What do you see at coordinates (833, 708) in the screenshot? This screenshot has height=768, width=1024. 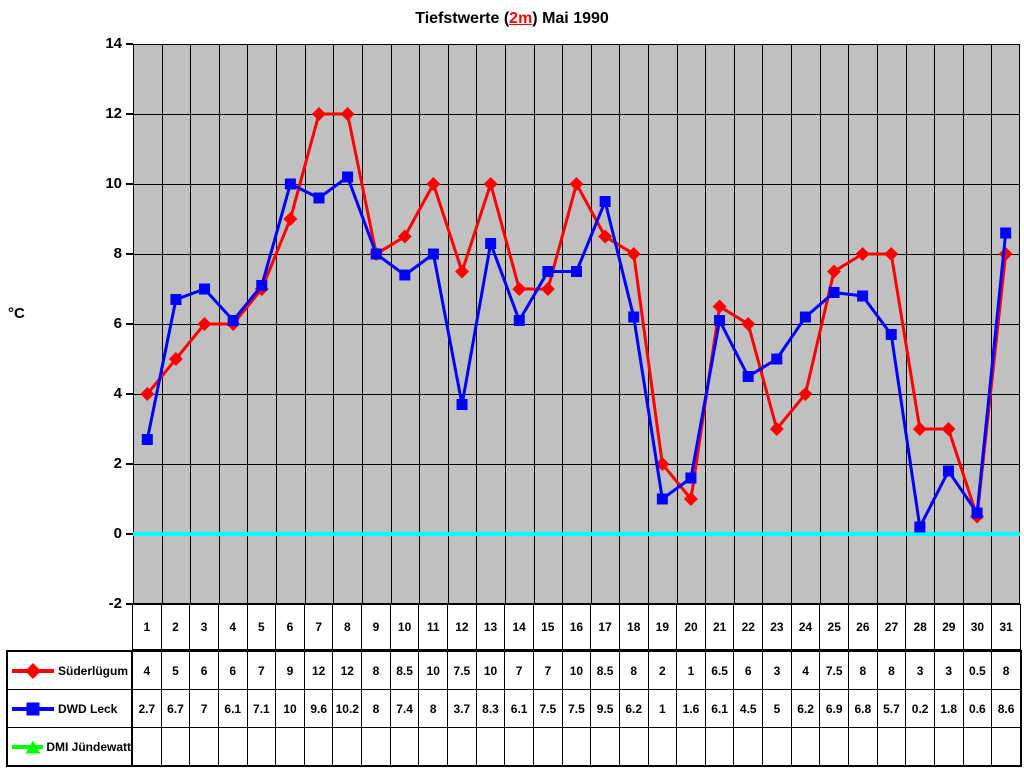 I see `table-cell: 6.9` at bounding box center [833, 708].